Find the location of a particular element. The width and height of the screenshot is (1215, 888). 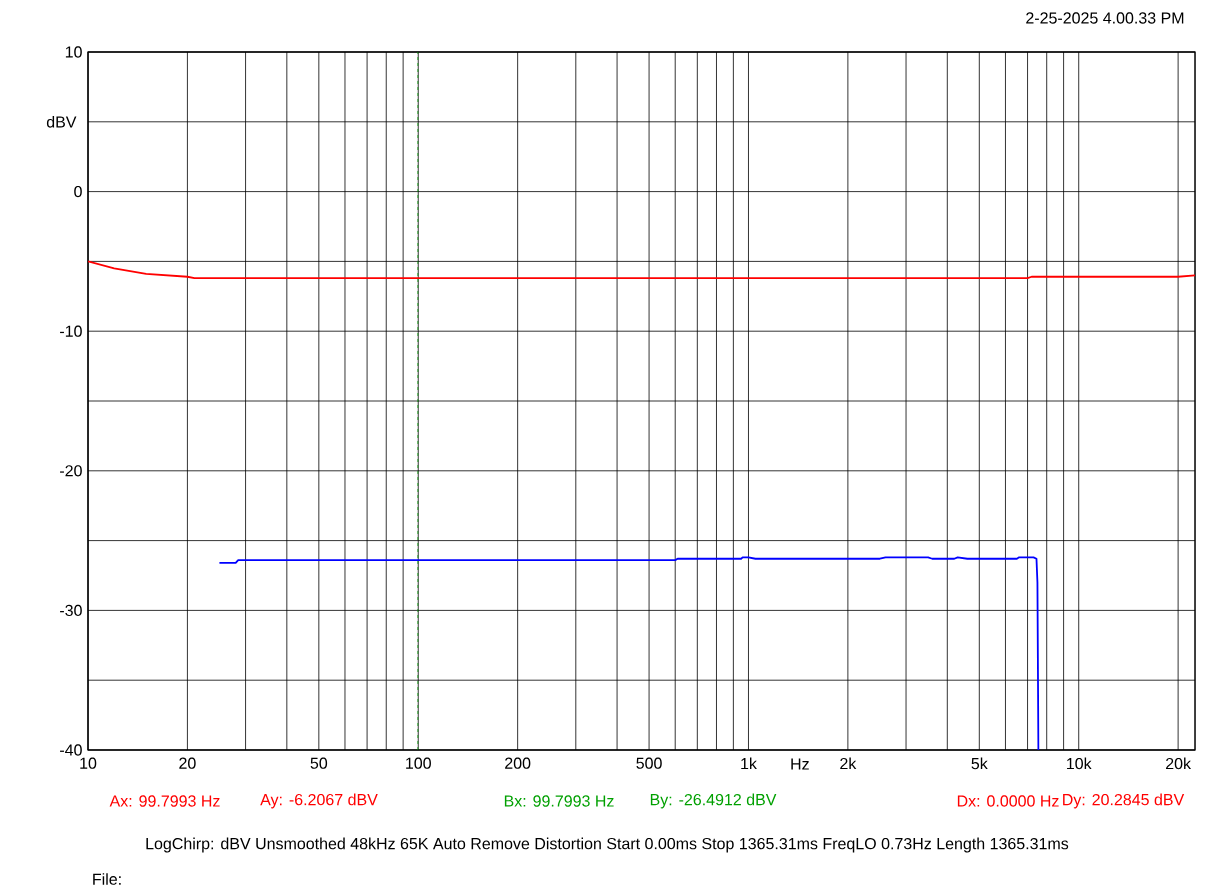

y-tick-label: -20 is located at coordinates (71, 471).